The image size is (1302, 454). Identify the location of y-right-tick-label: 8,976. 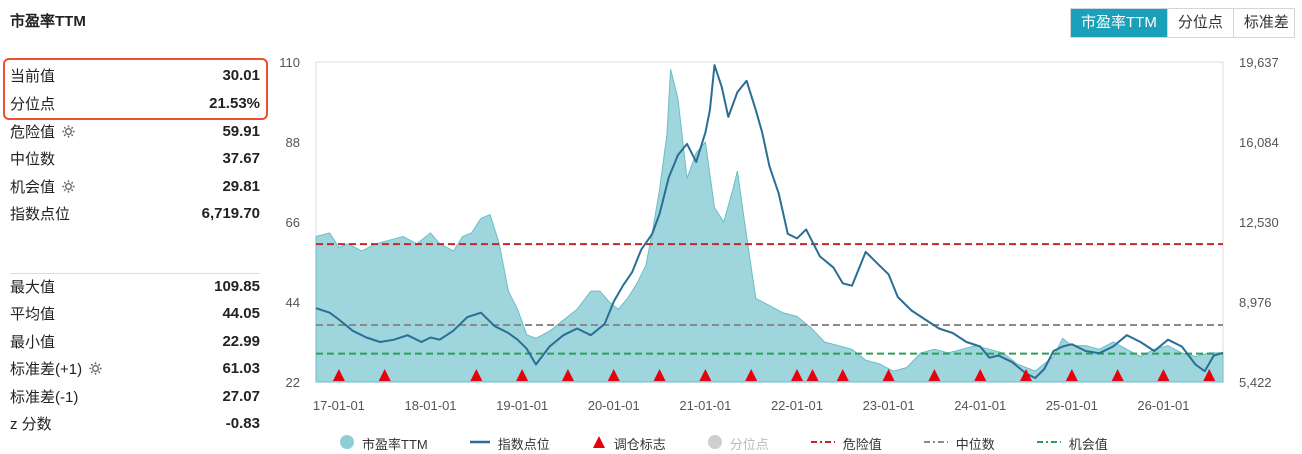
(1255, 302).